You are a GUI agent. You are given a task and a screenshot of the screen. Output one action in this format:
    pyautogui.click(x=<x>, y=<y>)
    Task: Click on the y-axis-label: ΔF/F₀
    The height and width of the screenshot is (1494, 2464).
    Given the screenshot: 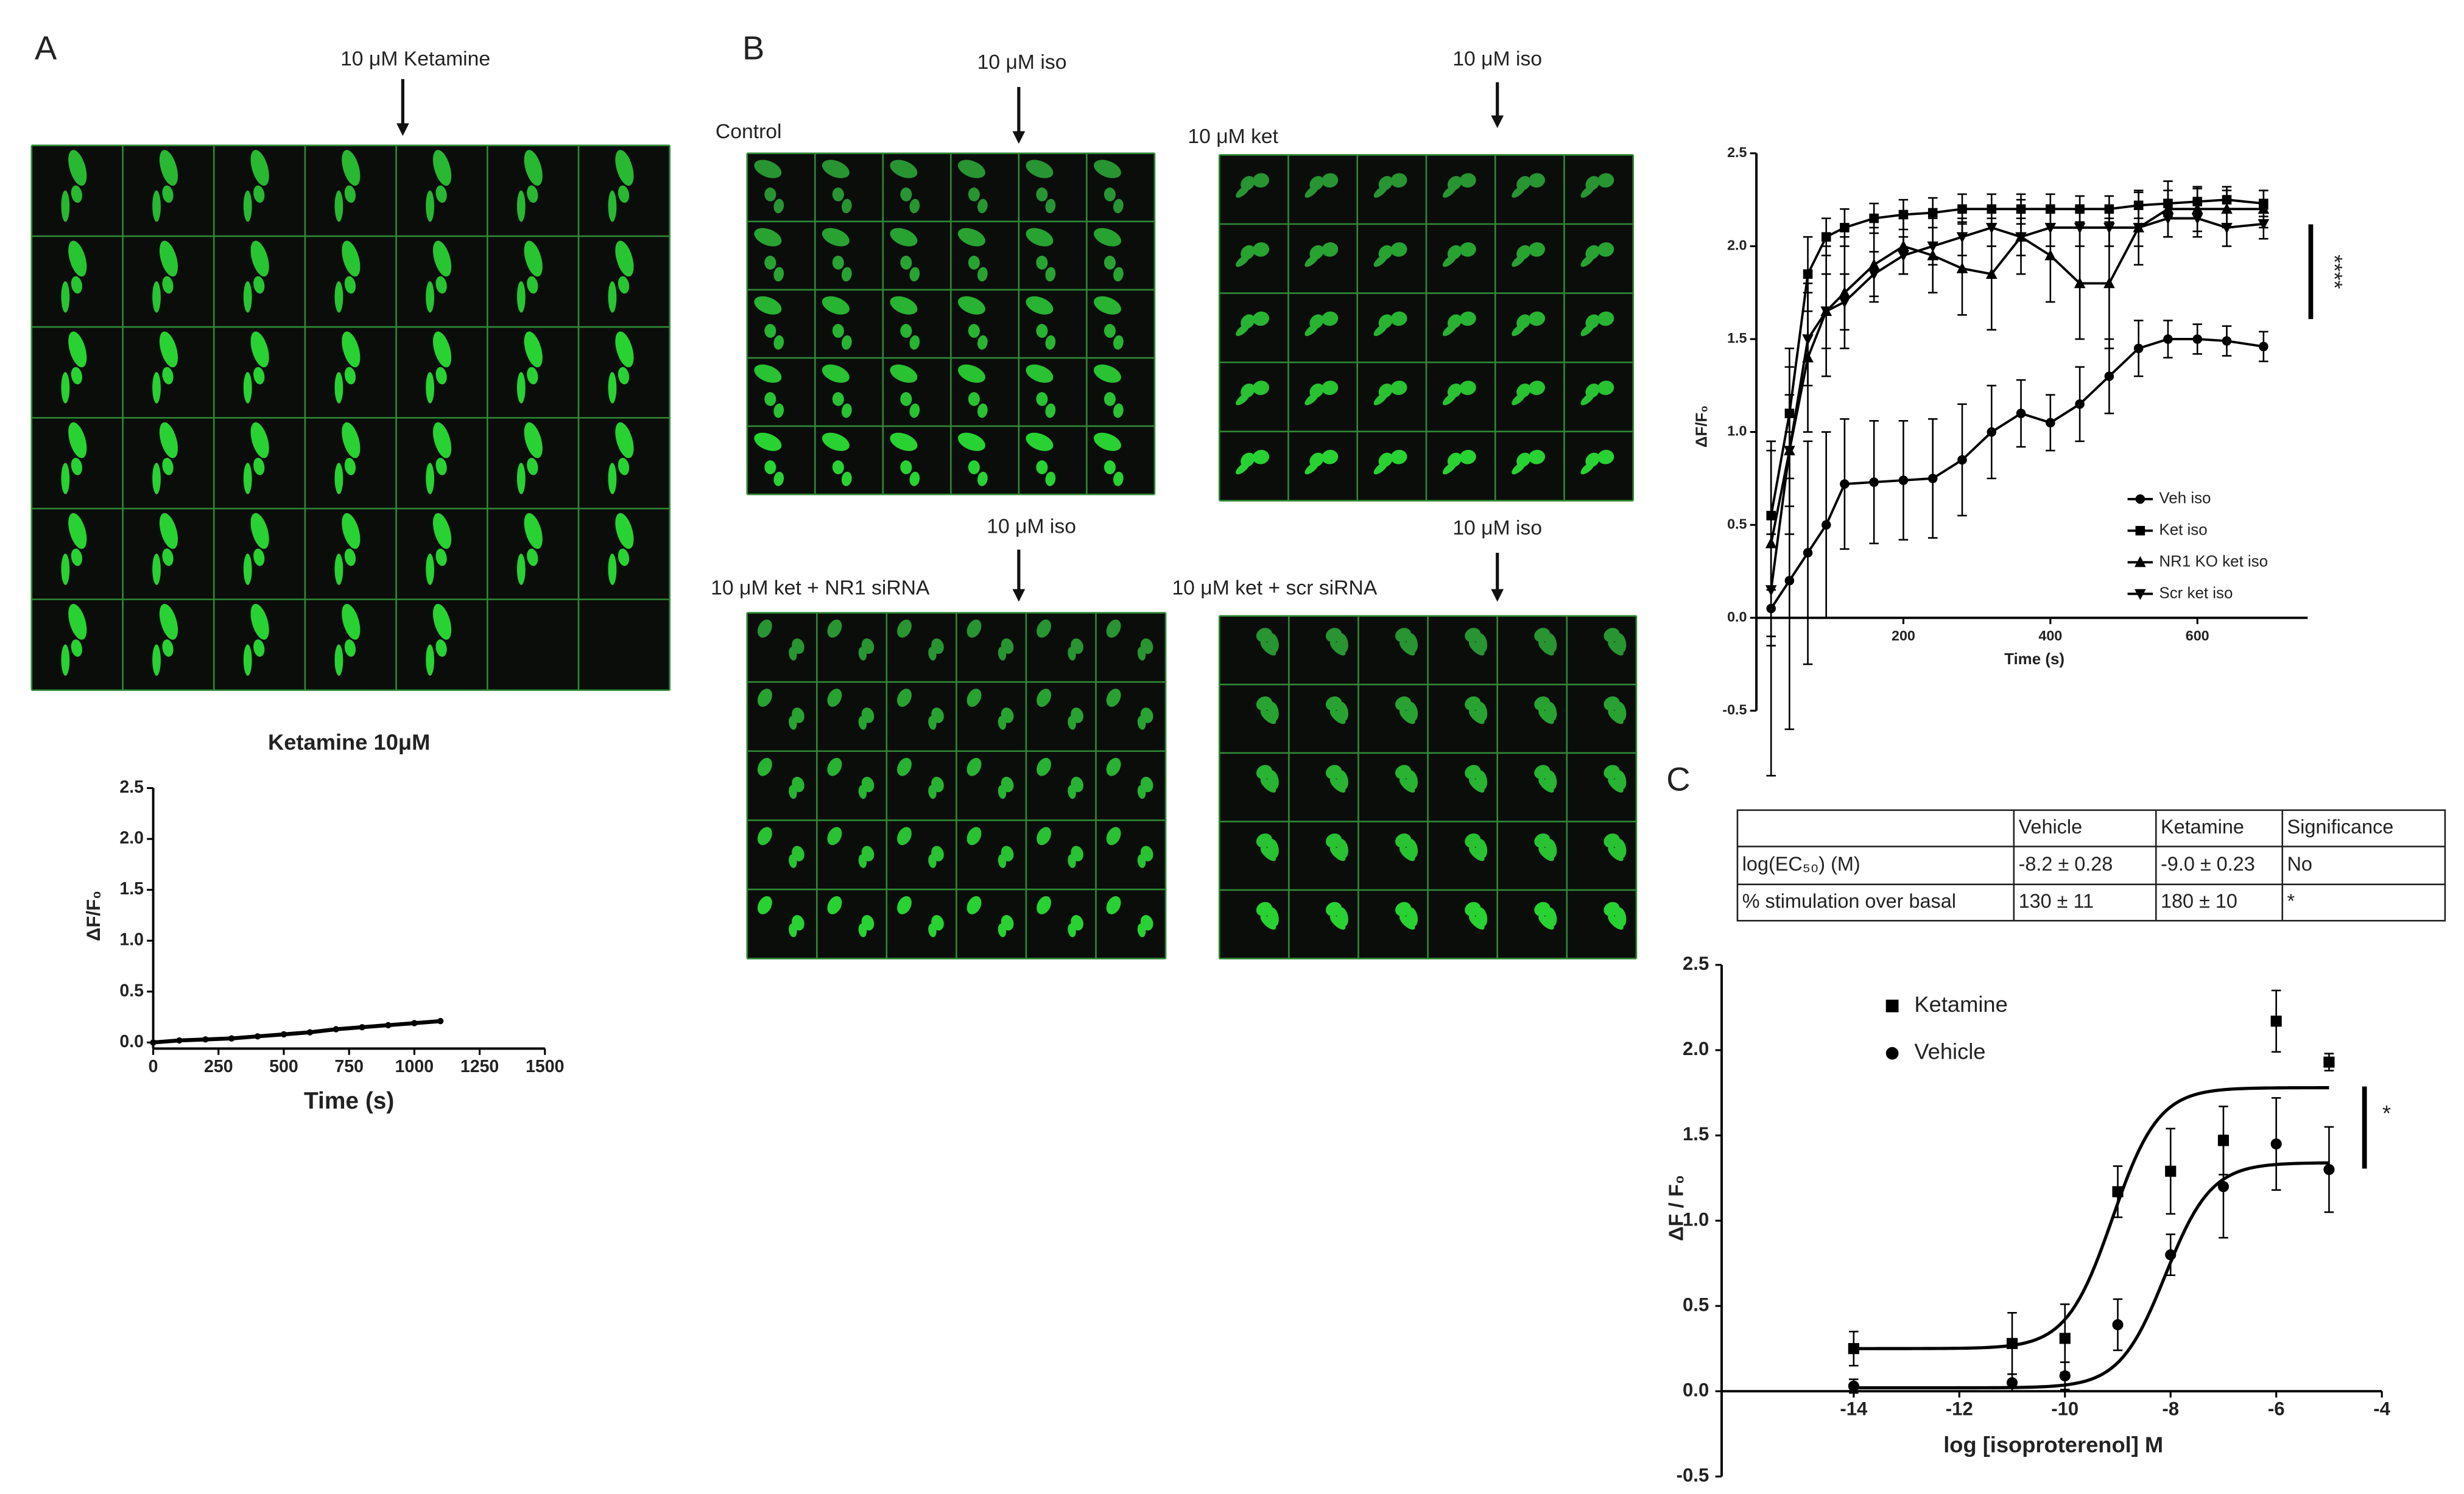 What is the action you would take?
    pyautogui.click(x=93, y=916)
    